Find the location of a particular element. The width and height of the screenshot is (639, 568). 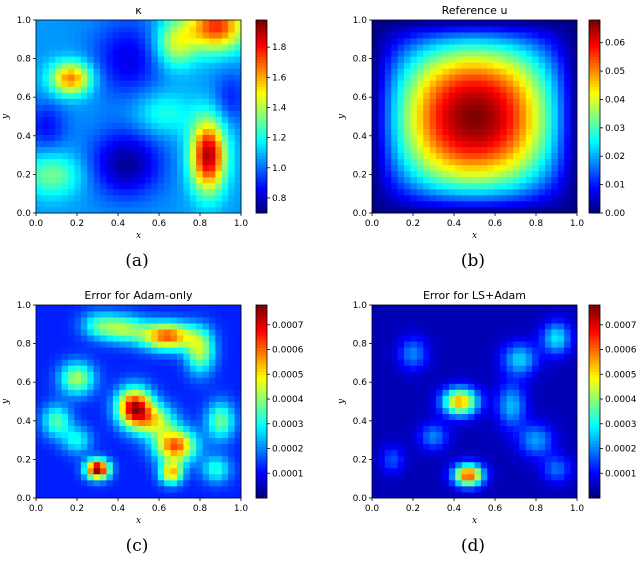

colorbar: 0.060.050.040.030.020.010.00 is located at coordinates (606, 119).